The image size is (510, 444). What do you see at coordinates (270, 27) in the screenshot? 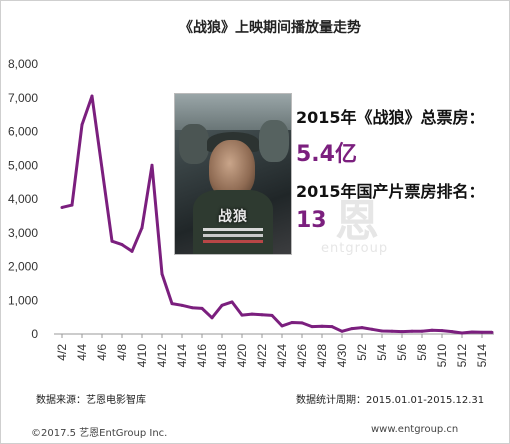
I see `chart-title: 《战狼》上映期间播放量走势` at bounding box center [270, 27].